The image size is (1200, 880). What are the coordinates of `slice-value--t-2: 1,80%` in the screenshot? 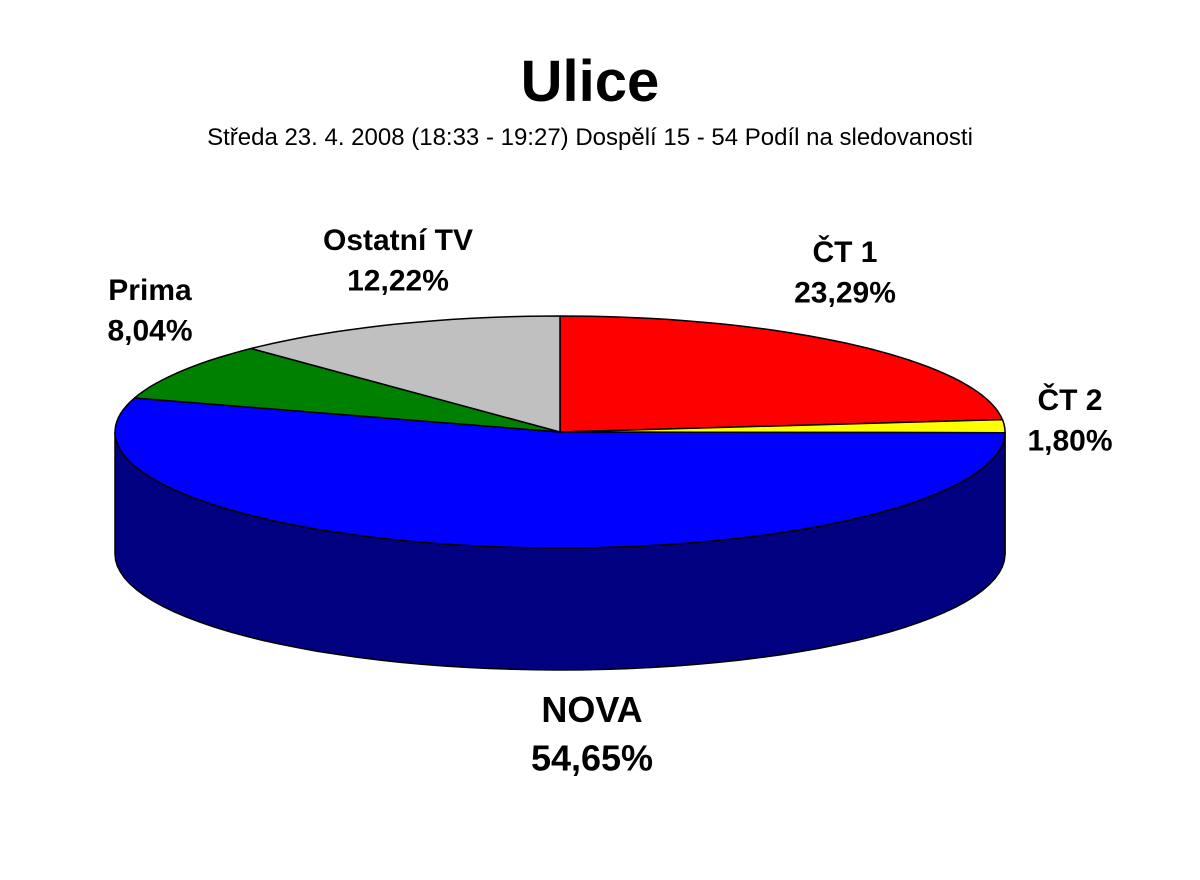 It's located at (1069, 441).